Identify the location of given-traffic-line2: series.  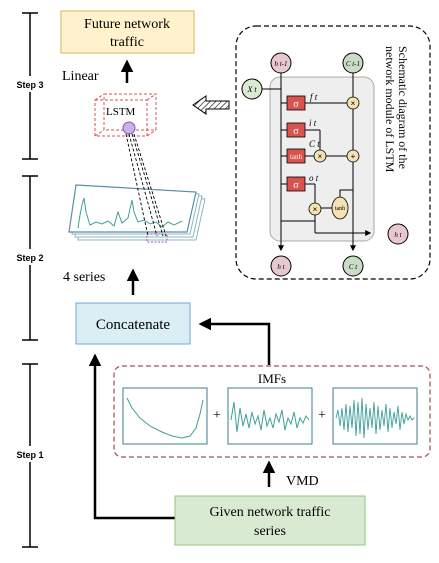
(270, 531).